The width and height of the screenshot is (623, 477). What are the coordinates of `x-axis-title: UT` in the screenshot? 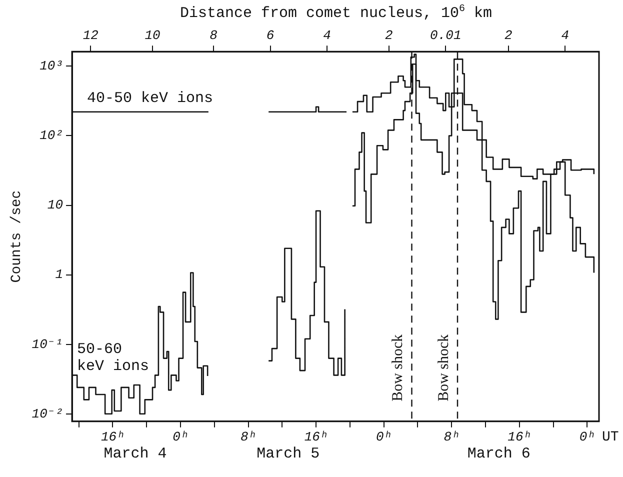 It's located at (610, 437).